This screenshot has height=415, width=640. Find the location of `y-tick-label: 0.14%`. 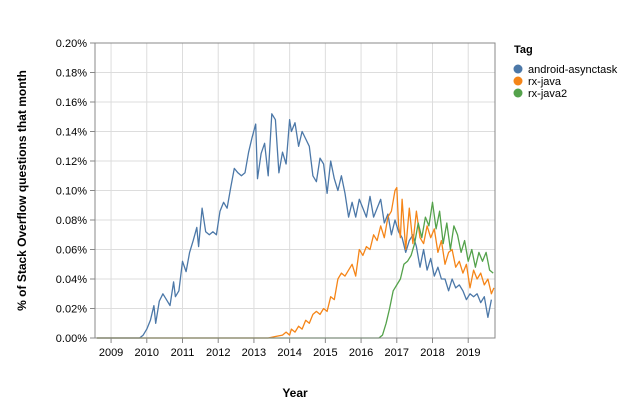

y-tick-label: 0.14% is located at coordinates (71, 133).